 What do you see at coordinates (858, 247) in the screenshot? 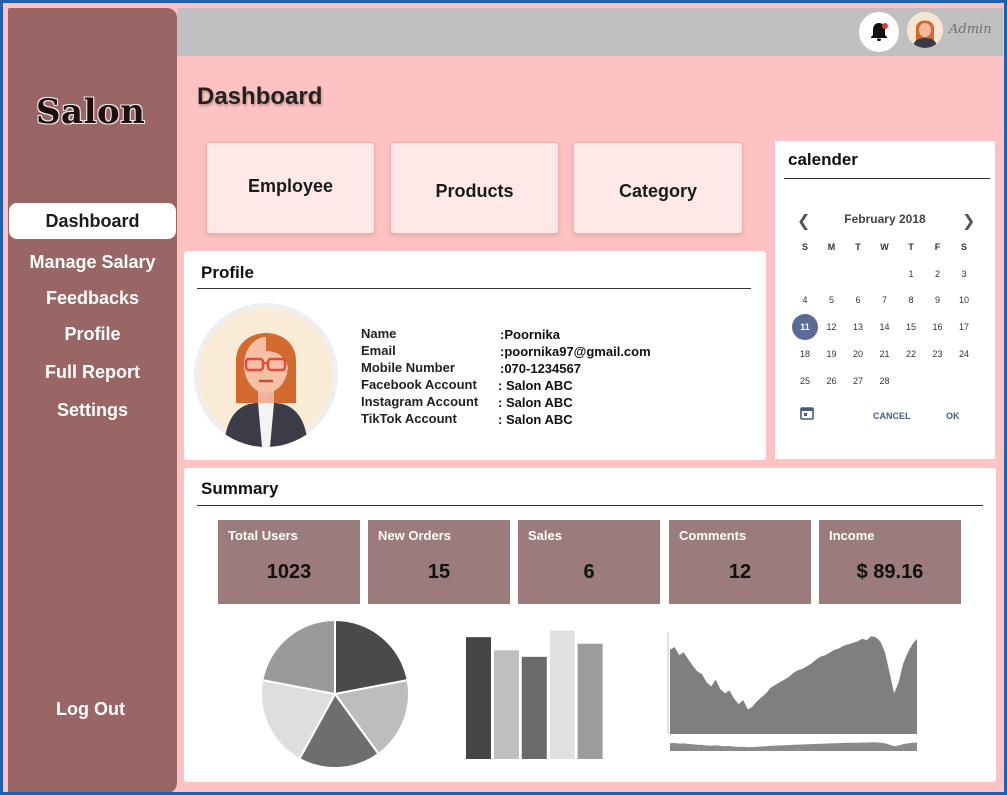
I see `weekday-header: T` at bounding box center [858, 247].